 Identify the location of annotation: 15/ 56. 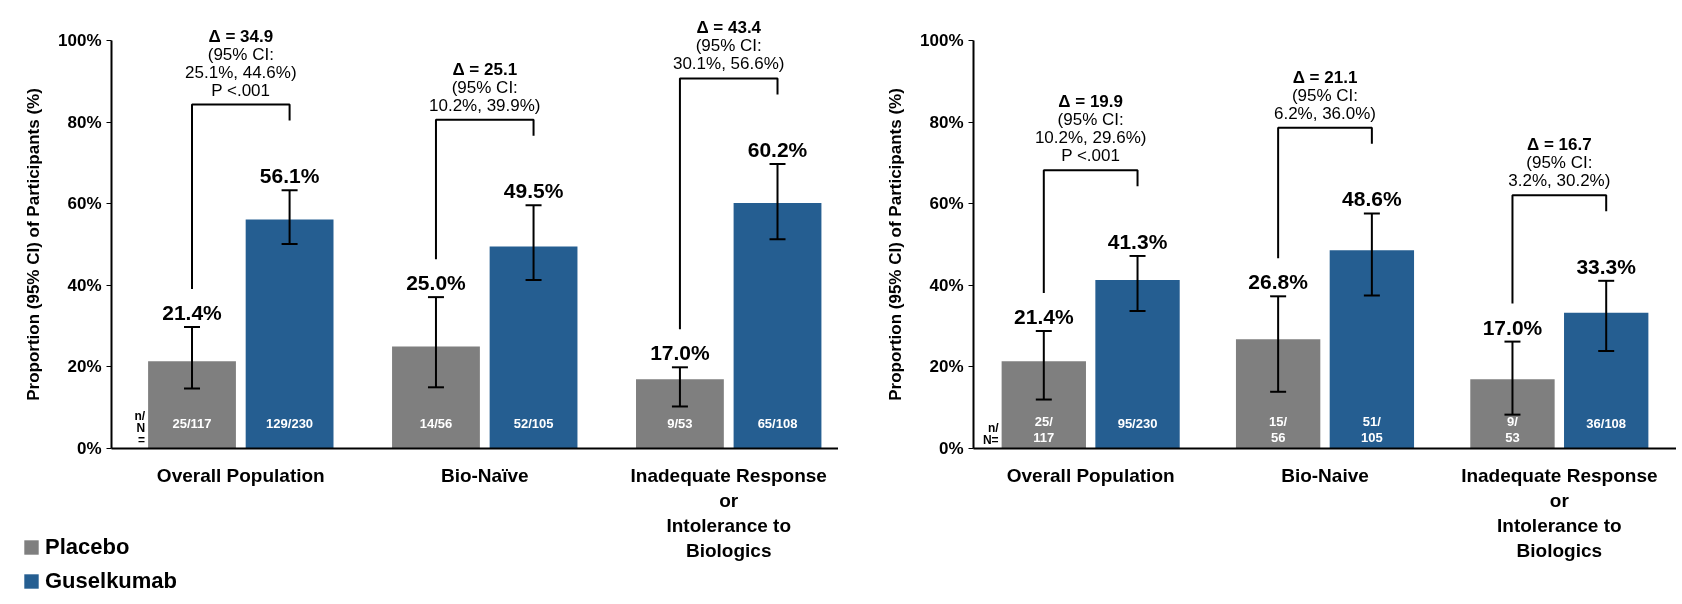
(1278, 429).